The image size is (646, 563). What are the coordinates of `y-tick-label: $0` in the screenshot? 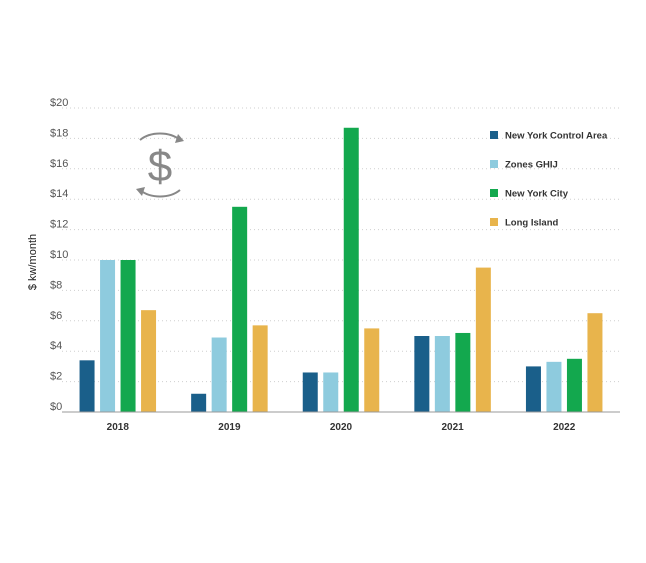 It's located at (56, 407).